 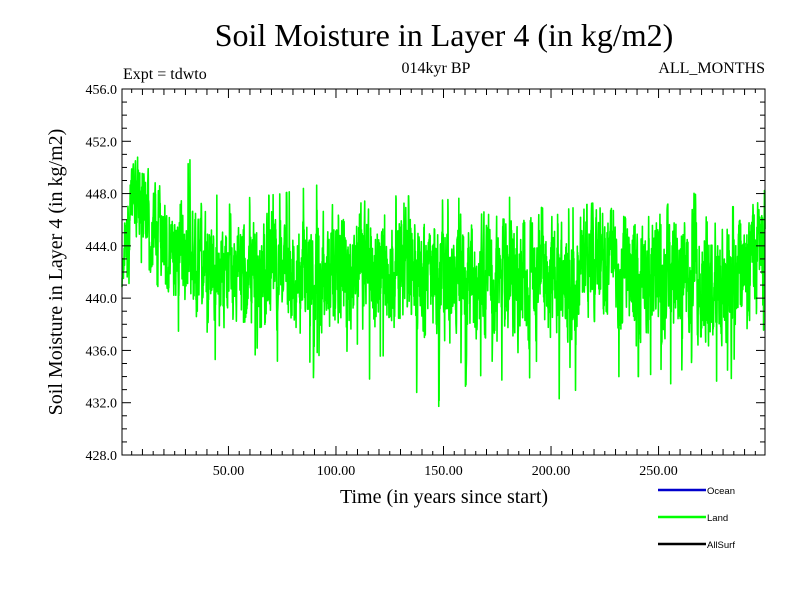 I want to click on y-tick-label: 440.0, so click(x=102, y=299).